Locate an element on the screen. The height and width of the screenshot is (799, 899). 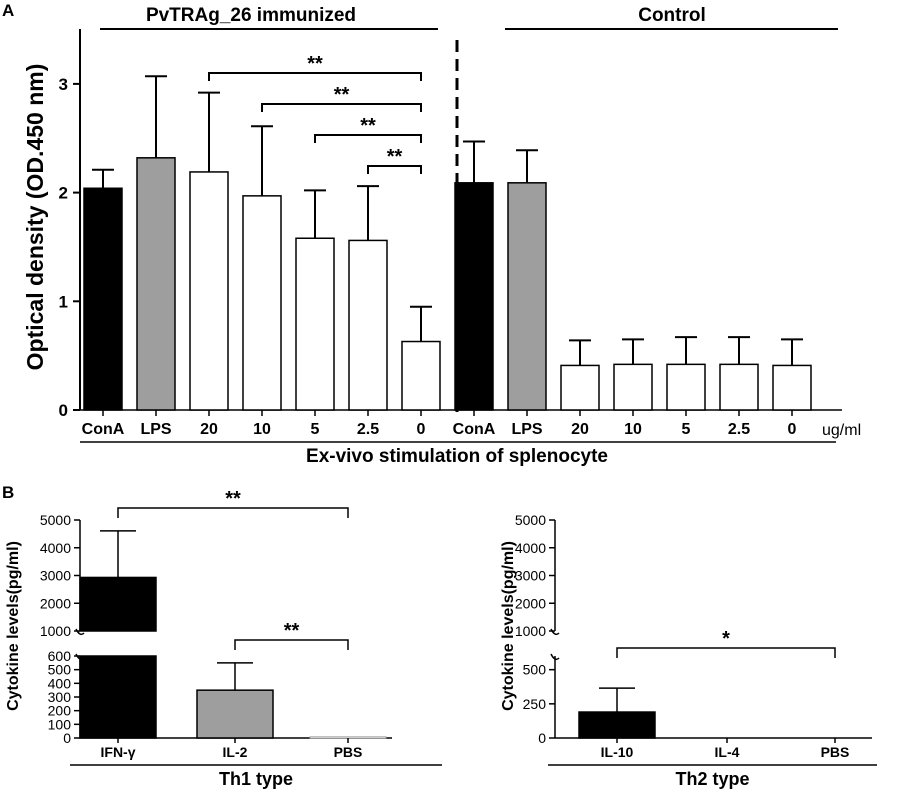
panel-b-letter: B is located at coordinates (8, 492).